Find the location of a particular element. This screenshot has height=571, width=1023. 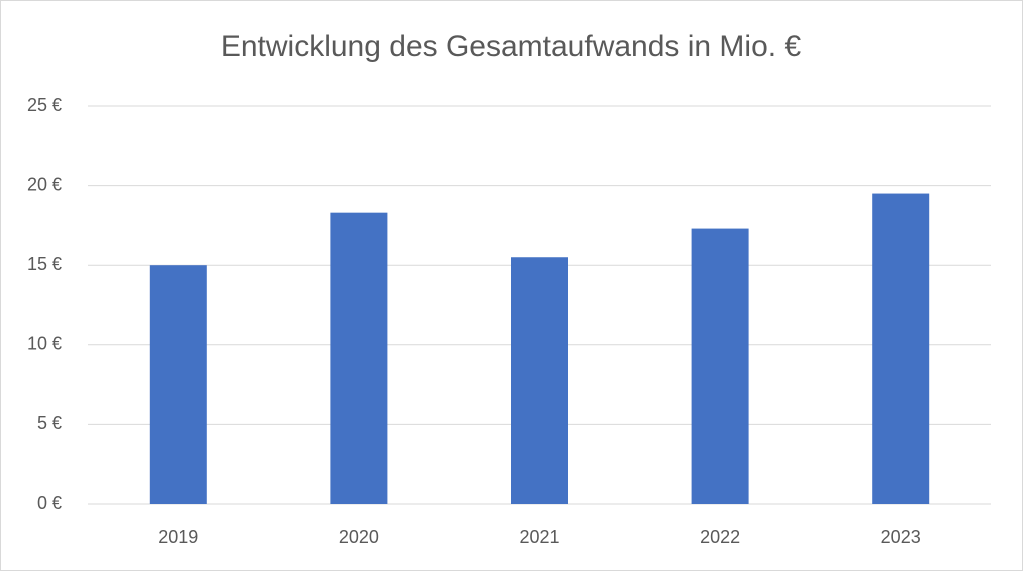

y-tick-label: 10 € is located at coordinates (44, 344).